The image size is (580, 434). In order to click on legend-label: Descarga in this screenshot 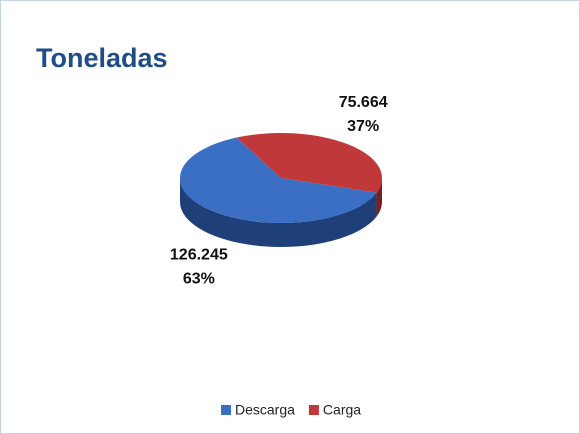, I will do `click(265, 410)`.